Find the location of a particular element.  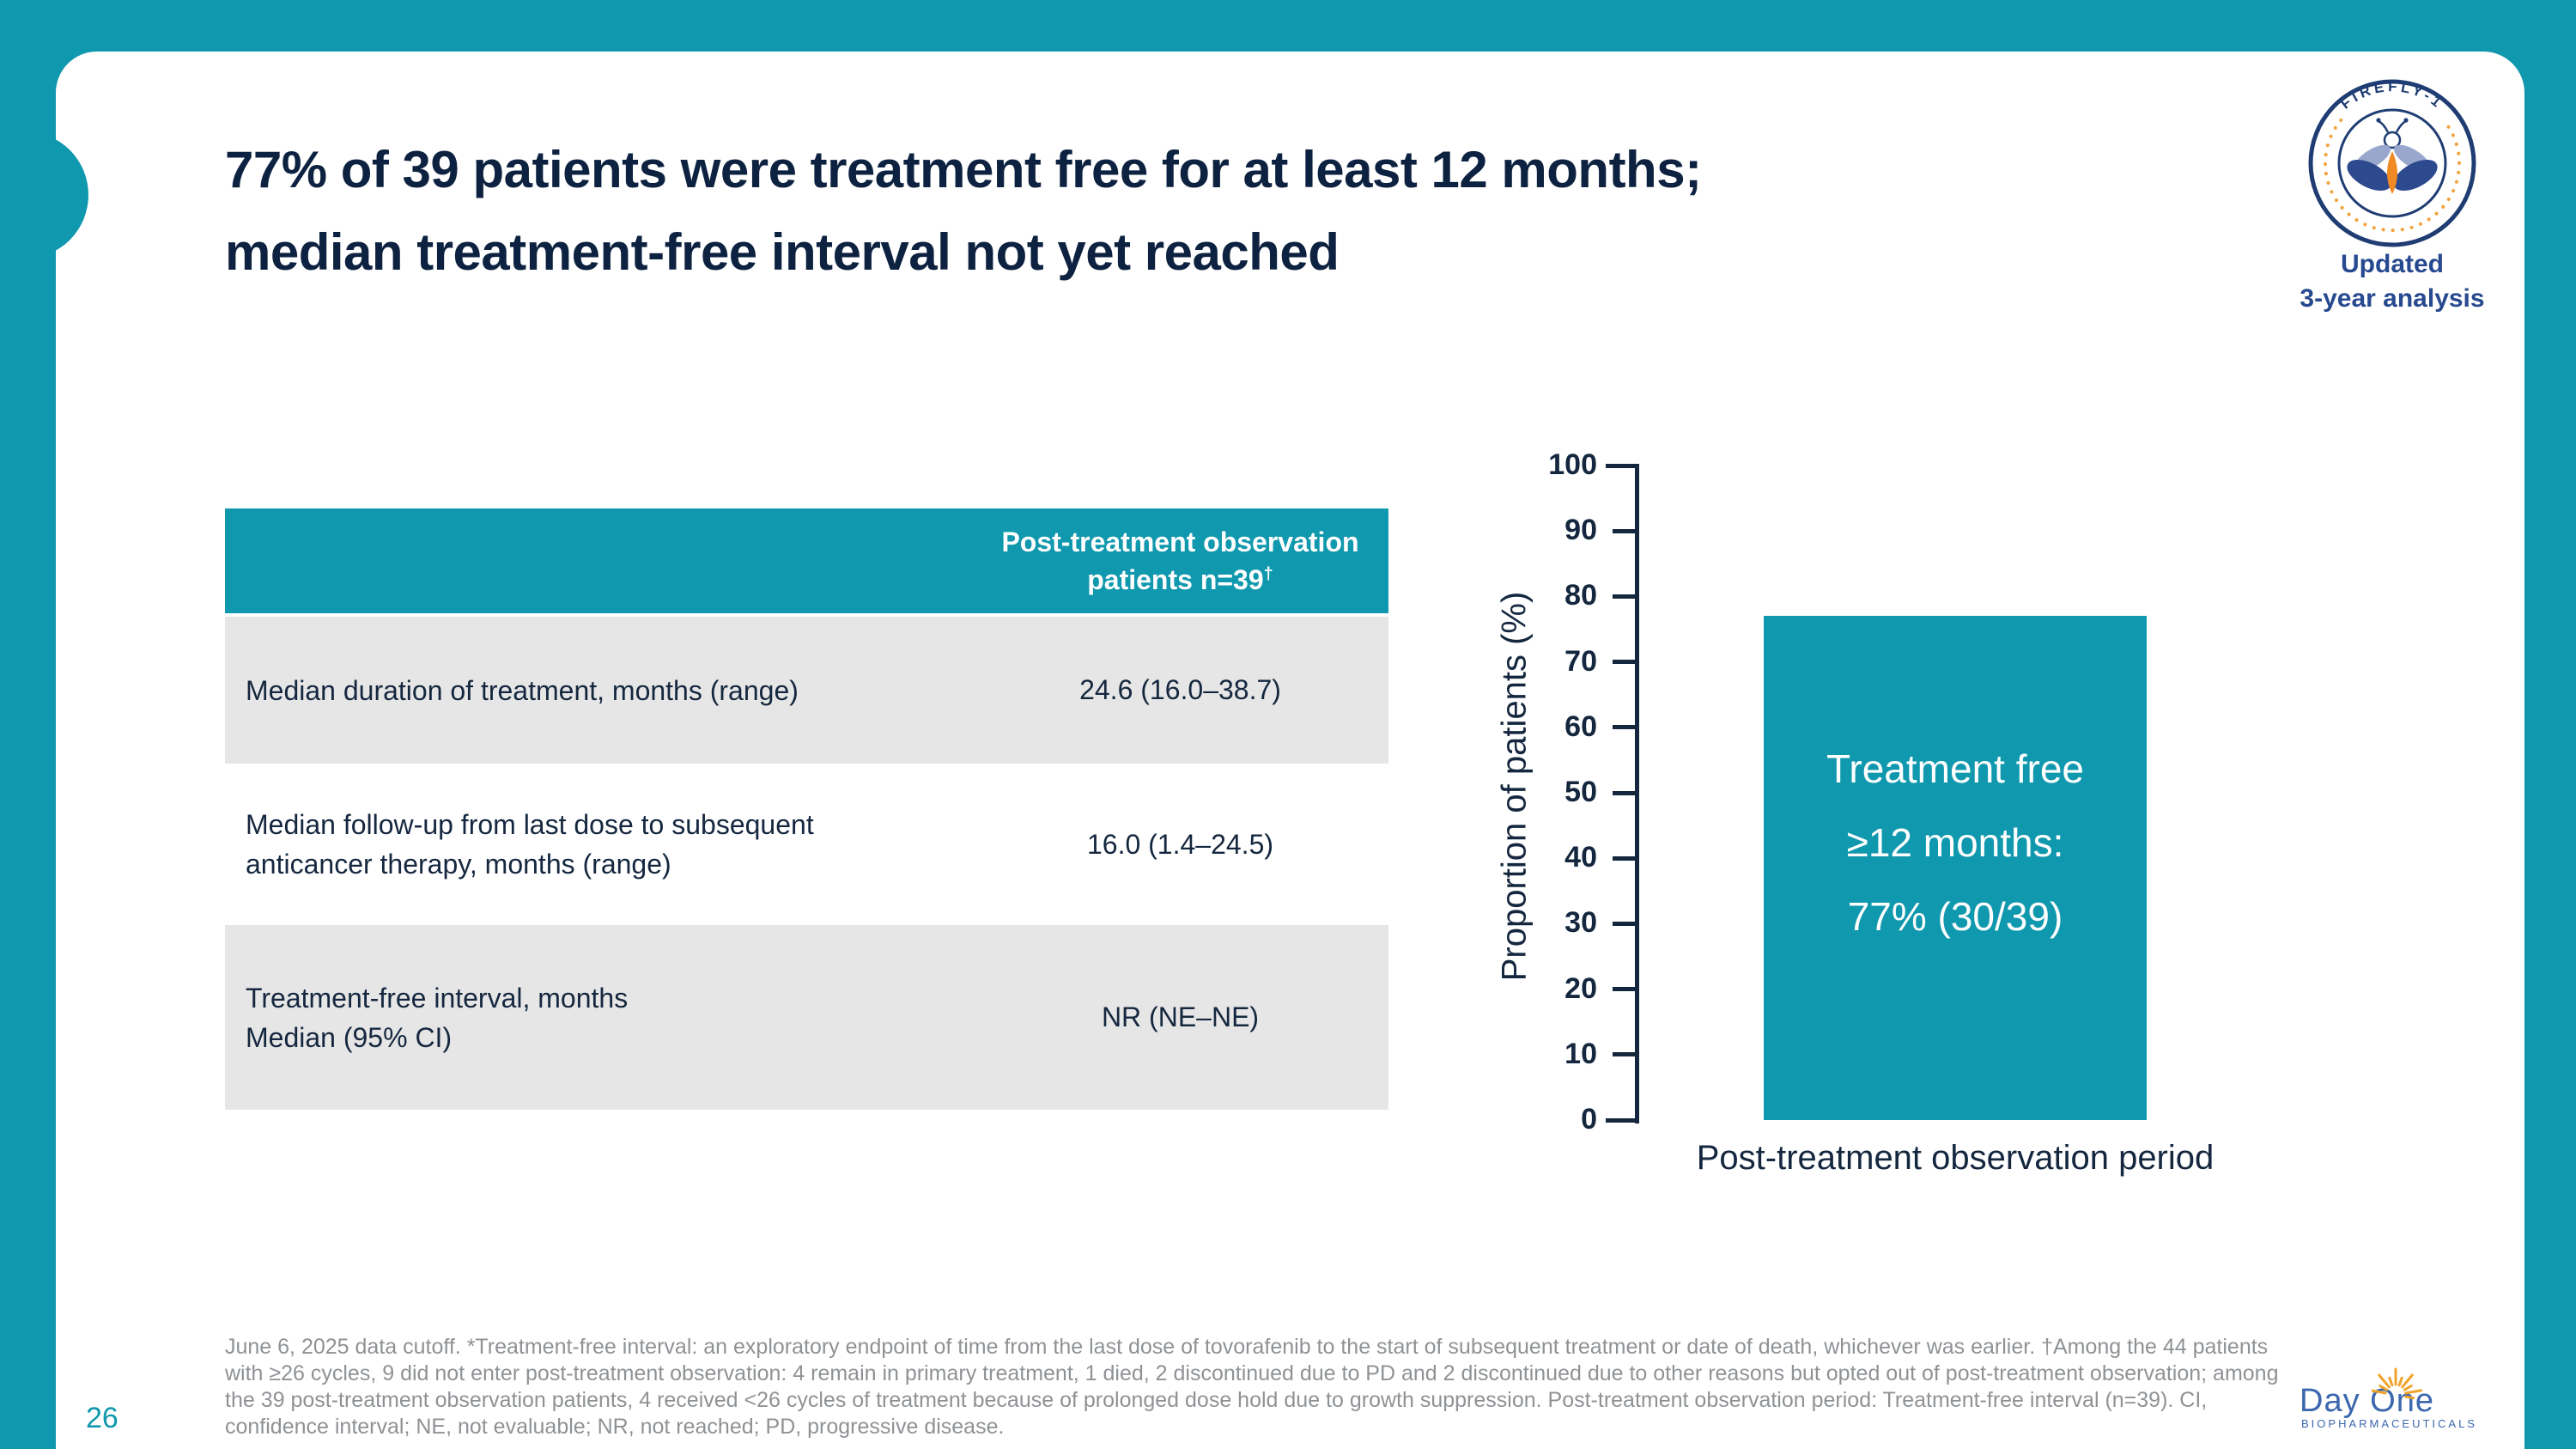

badge-dotted-arc is located at coordinates (2392, 175).